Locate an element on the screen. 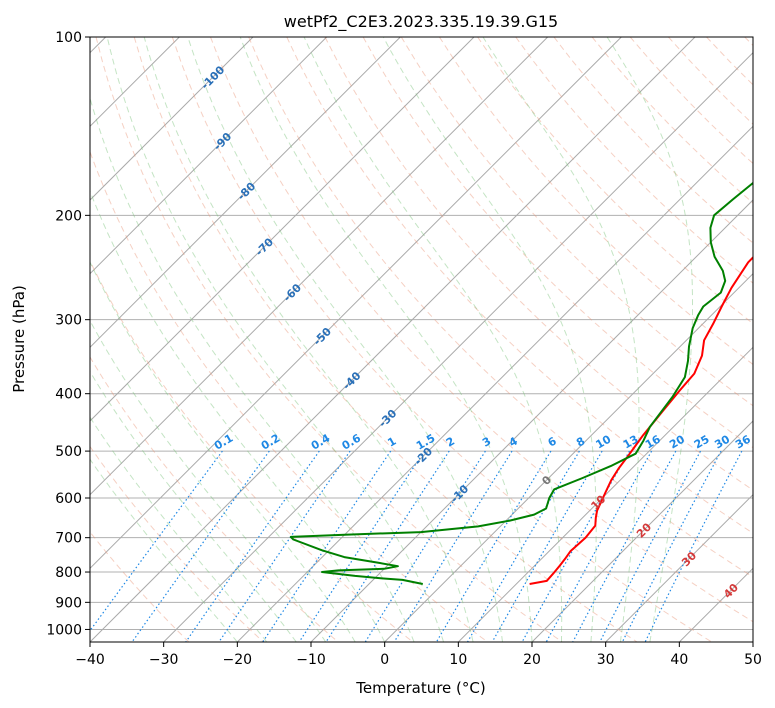  y-tick-label: 300 is located at coordinates (68, 321).